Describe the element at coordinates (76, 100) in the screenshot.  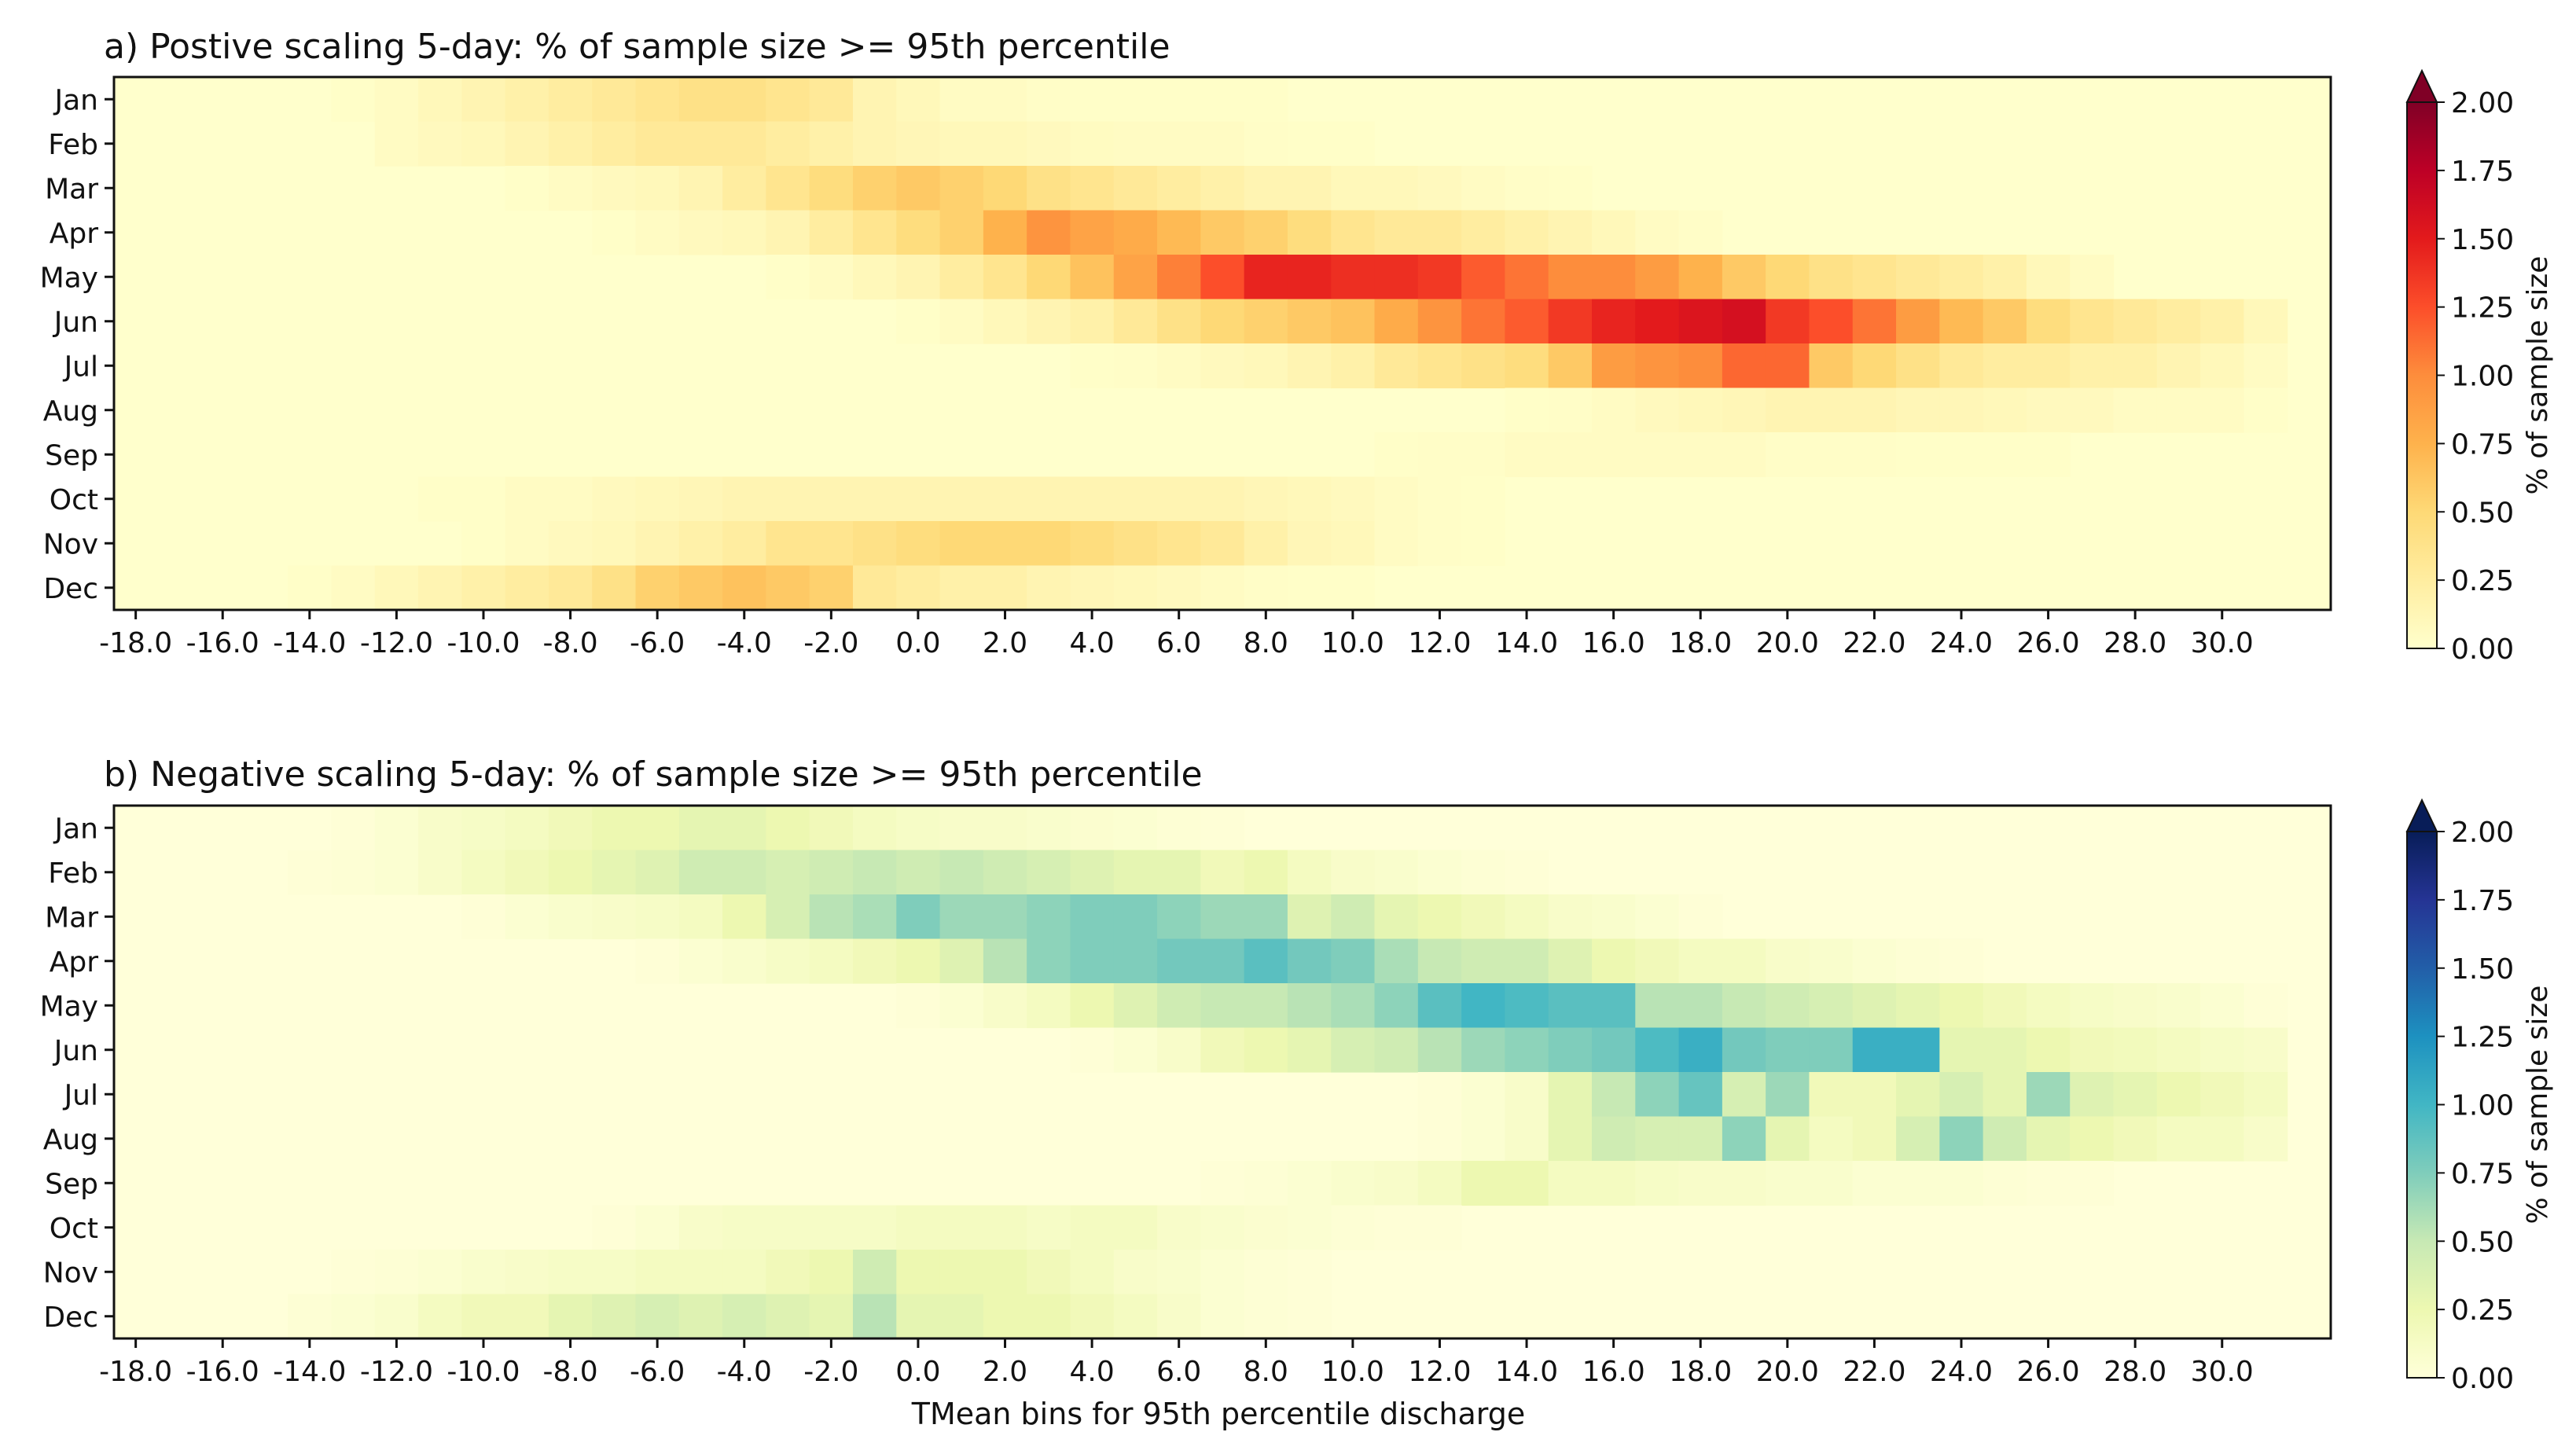
I see `y-tick-label: Jan` at that location.